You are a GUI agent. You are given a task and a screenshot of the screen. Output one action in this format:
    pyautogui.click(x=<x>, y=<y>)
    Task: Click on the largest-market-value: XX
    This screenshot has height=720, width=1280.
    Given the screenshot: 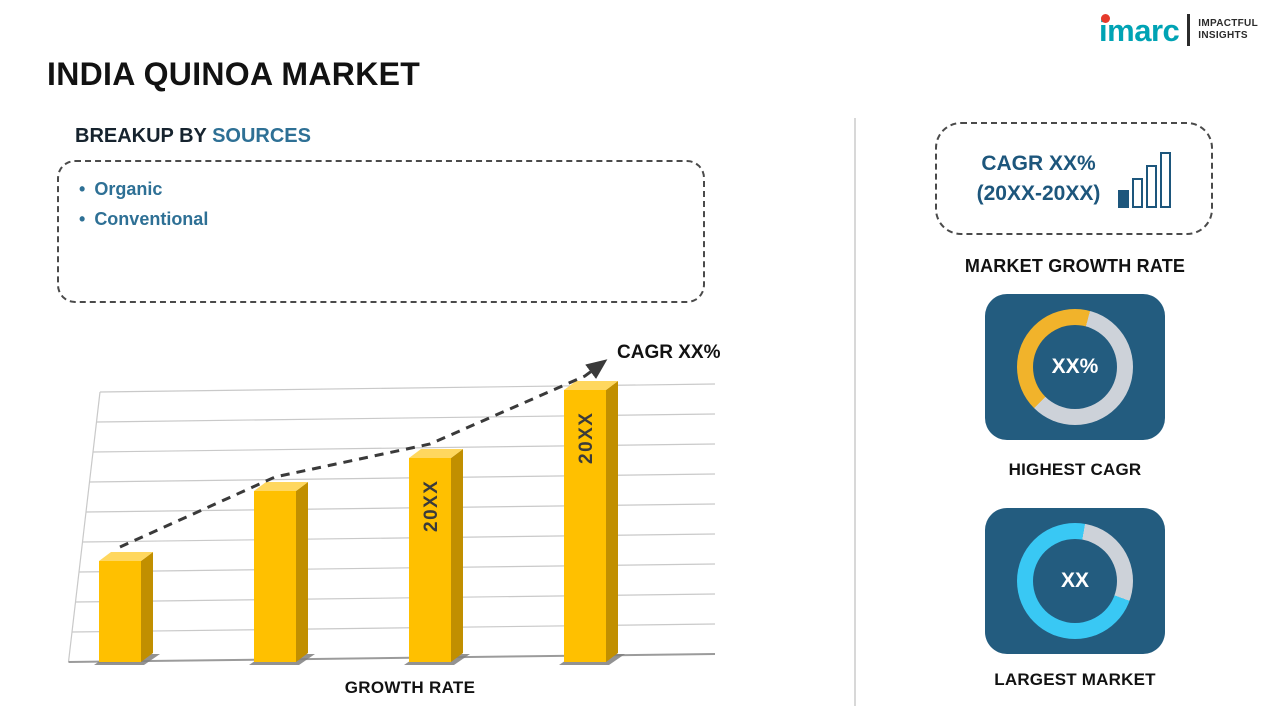 What is the action you would take?
    pyautogui.click(x=1074, y=580)
    